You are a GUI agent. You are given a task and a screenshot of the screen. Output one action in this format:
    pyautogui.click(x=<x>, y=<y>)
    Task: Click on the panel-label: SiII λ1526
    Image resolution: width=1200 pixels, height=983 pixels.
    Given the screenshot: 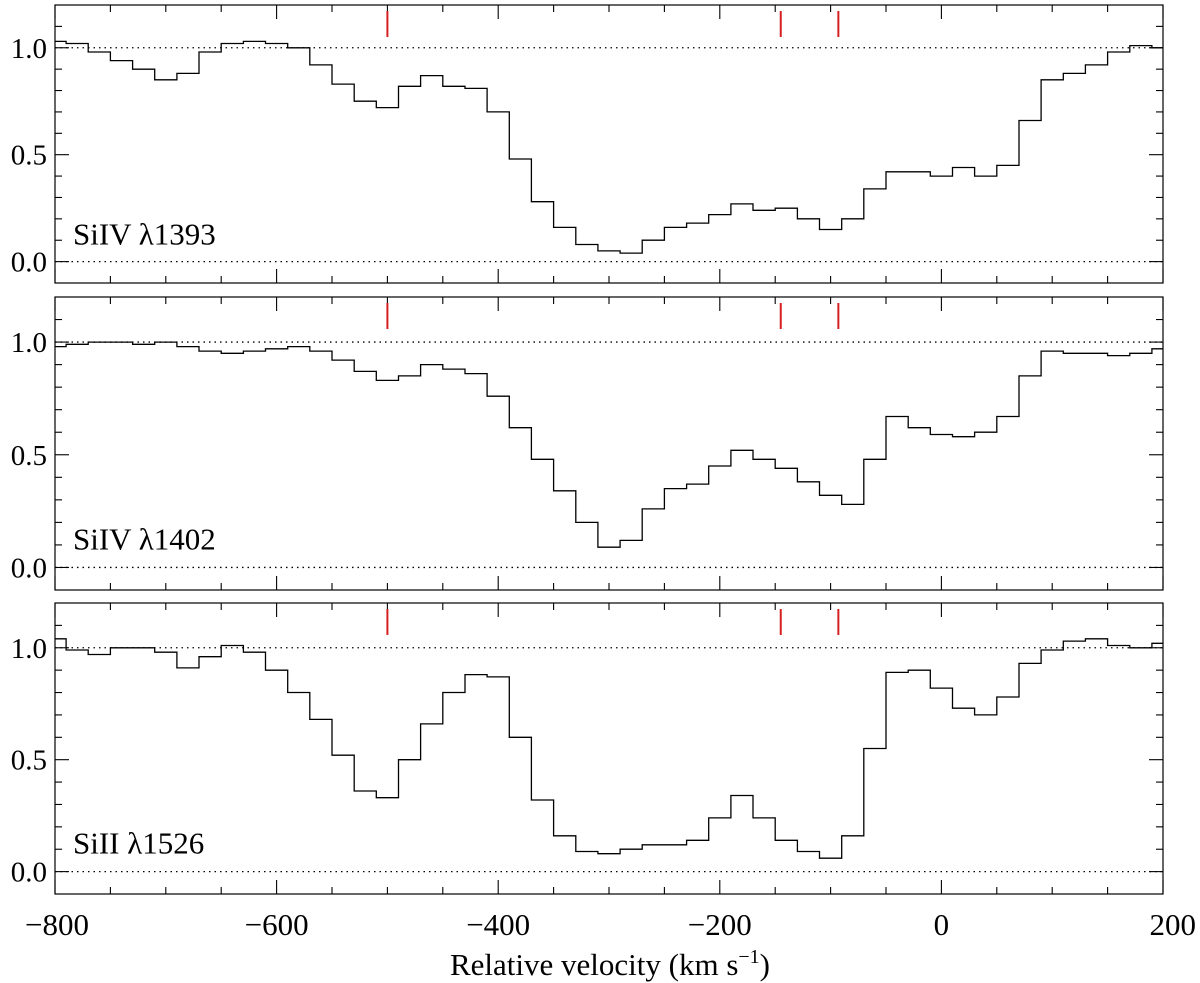 What is the action you would take?
    pyautogui.click(x=138, y=843)
    